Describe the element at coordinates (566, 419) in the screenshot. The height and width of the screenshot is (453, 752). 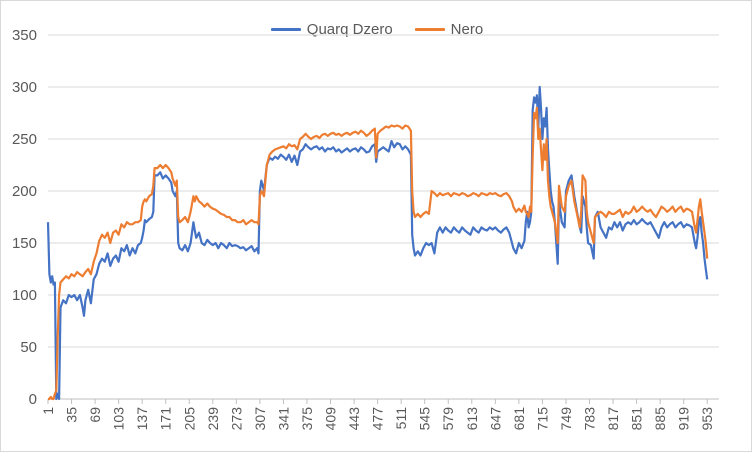
I see `x-tick-label: 749` at that location.